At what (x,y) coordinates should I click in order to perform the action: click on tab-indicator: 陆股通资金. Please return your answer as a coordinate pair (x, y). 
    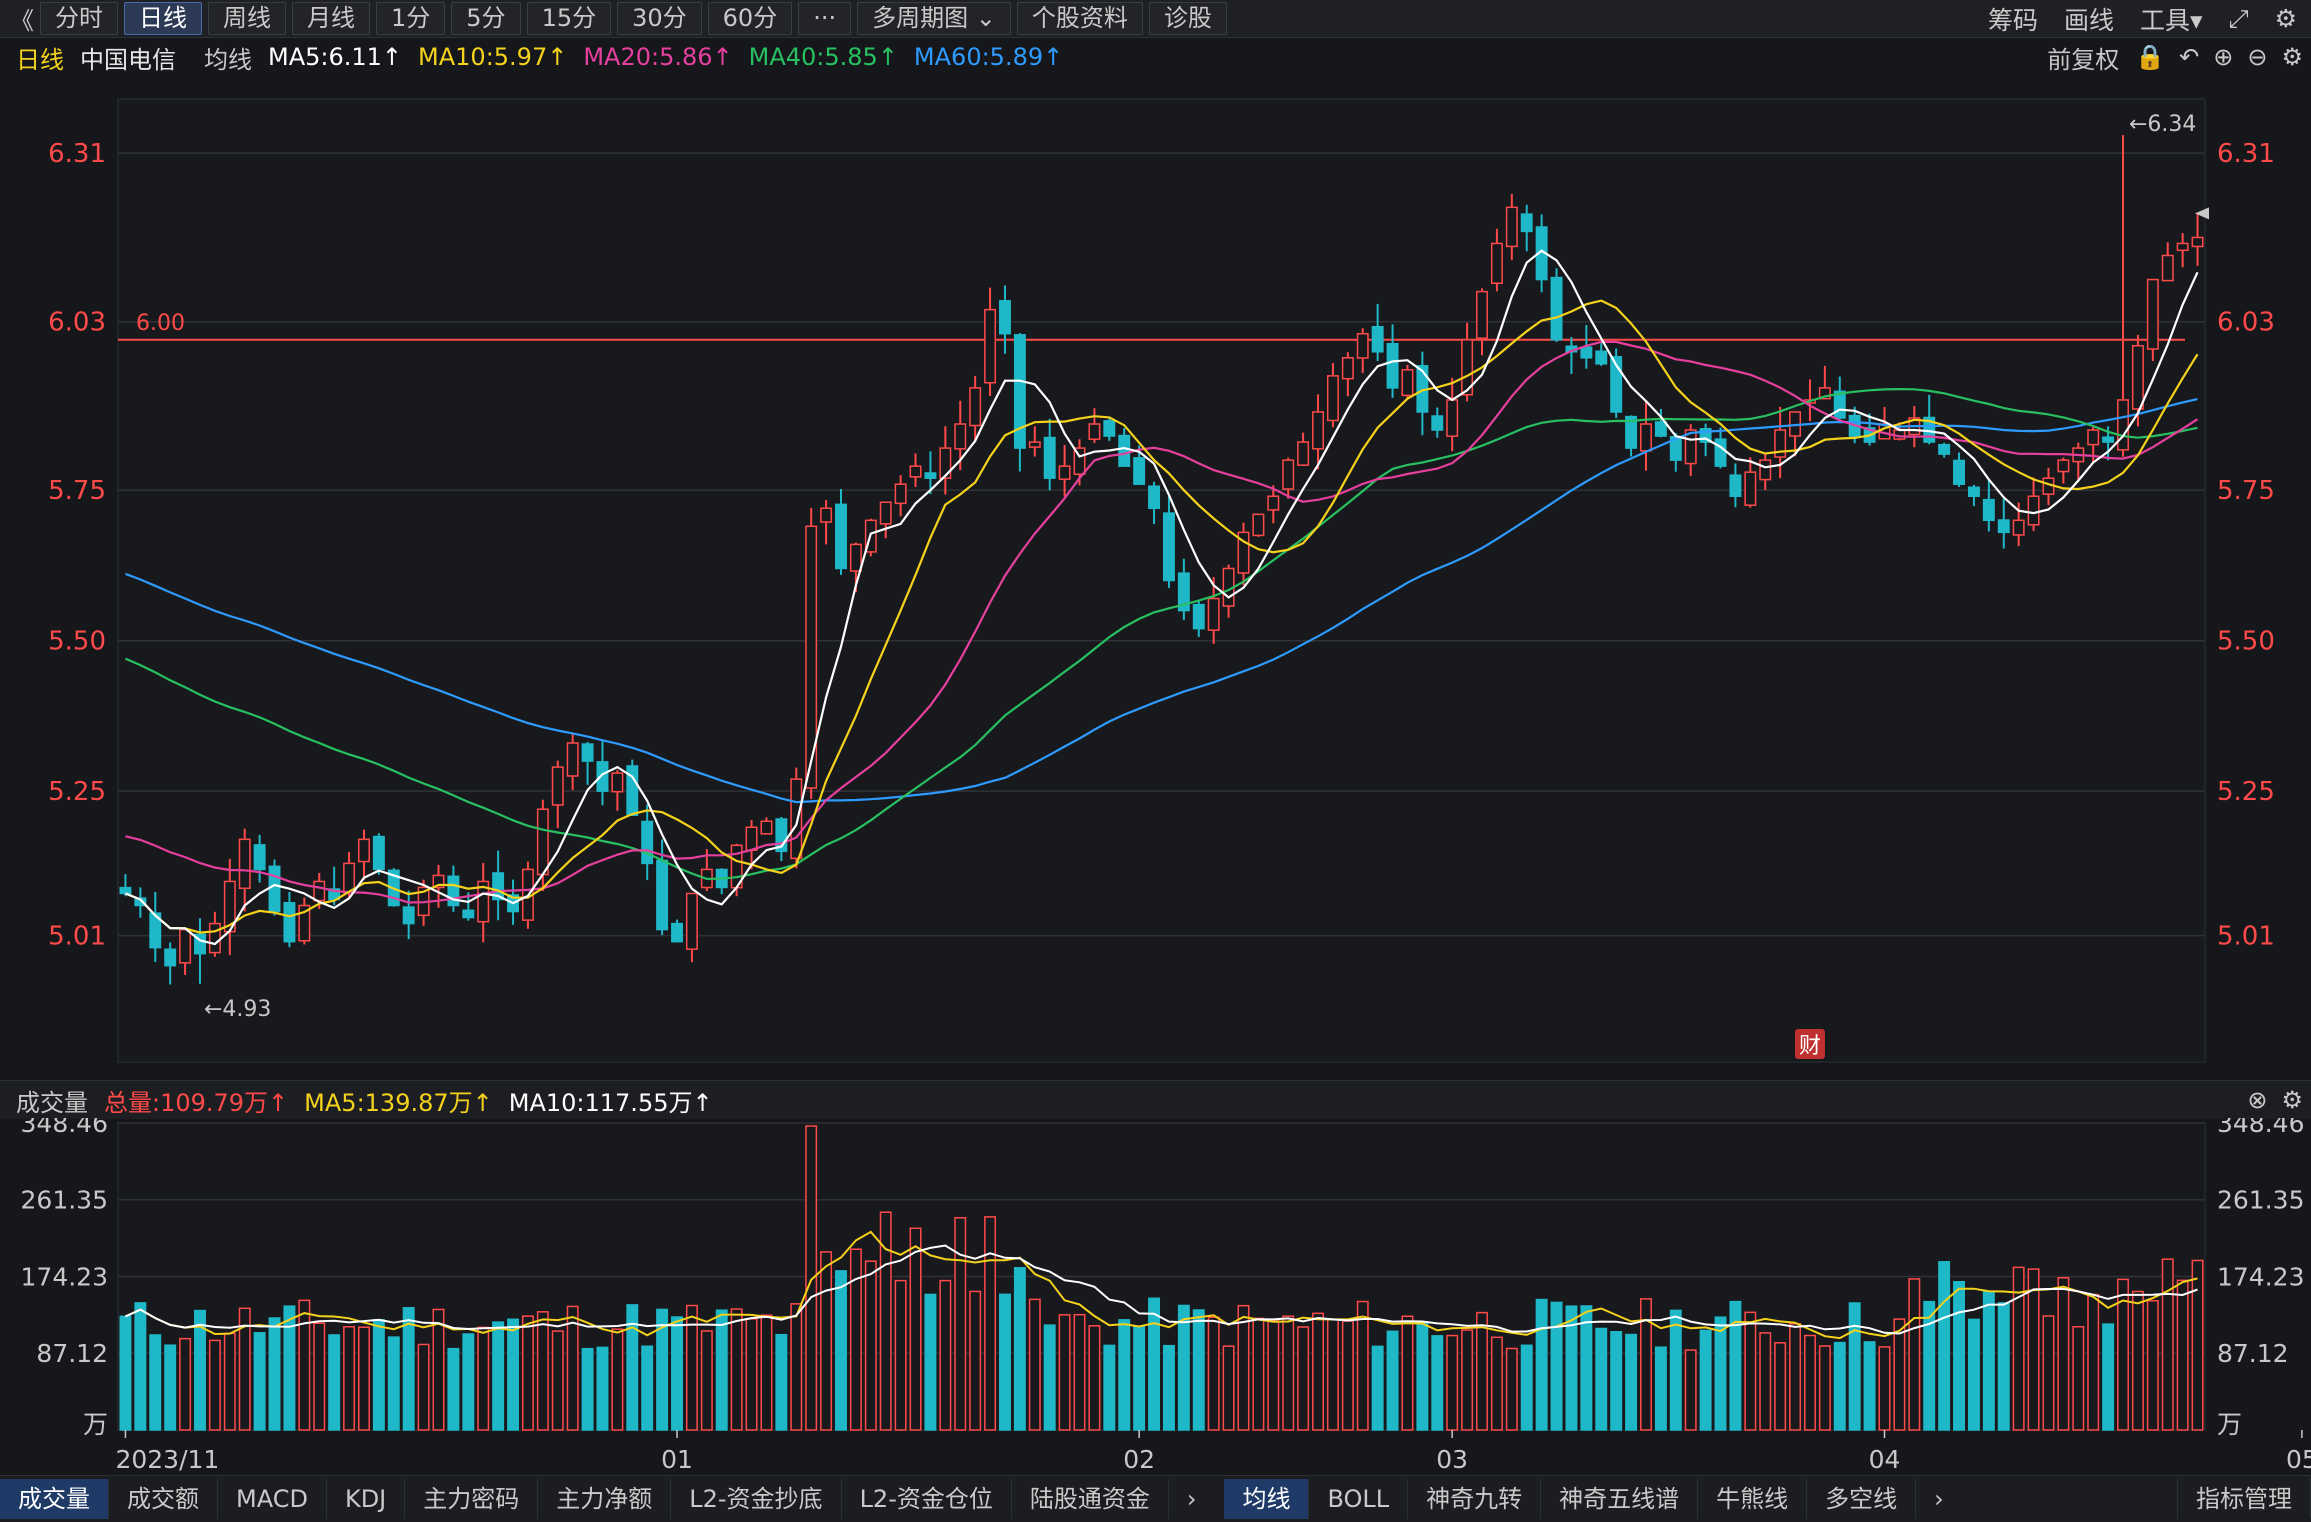
    Looking at the image, I should click on (1090, 1499).